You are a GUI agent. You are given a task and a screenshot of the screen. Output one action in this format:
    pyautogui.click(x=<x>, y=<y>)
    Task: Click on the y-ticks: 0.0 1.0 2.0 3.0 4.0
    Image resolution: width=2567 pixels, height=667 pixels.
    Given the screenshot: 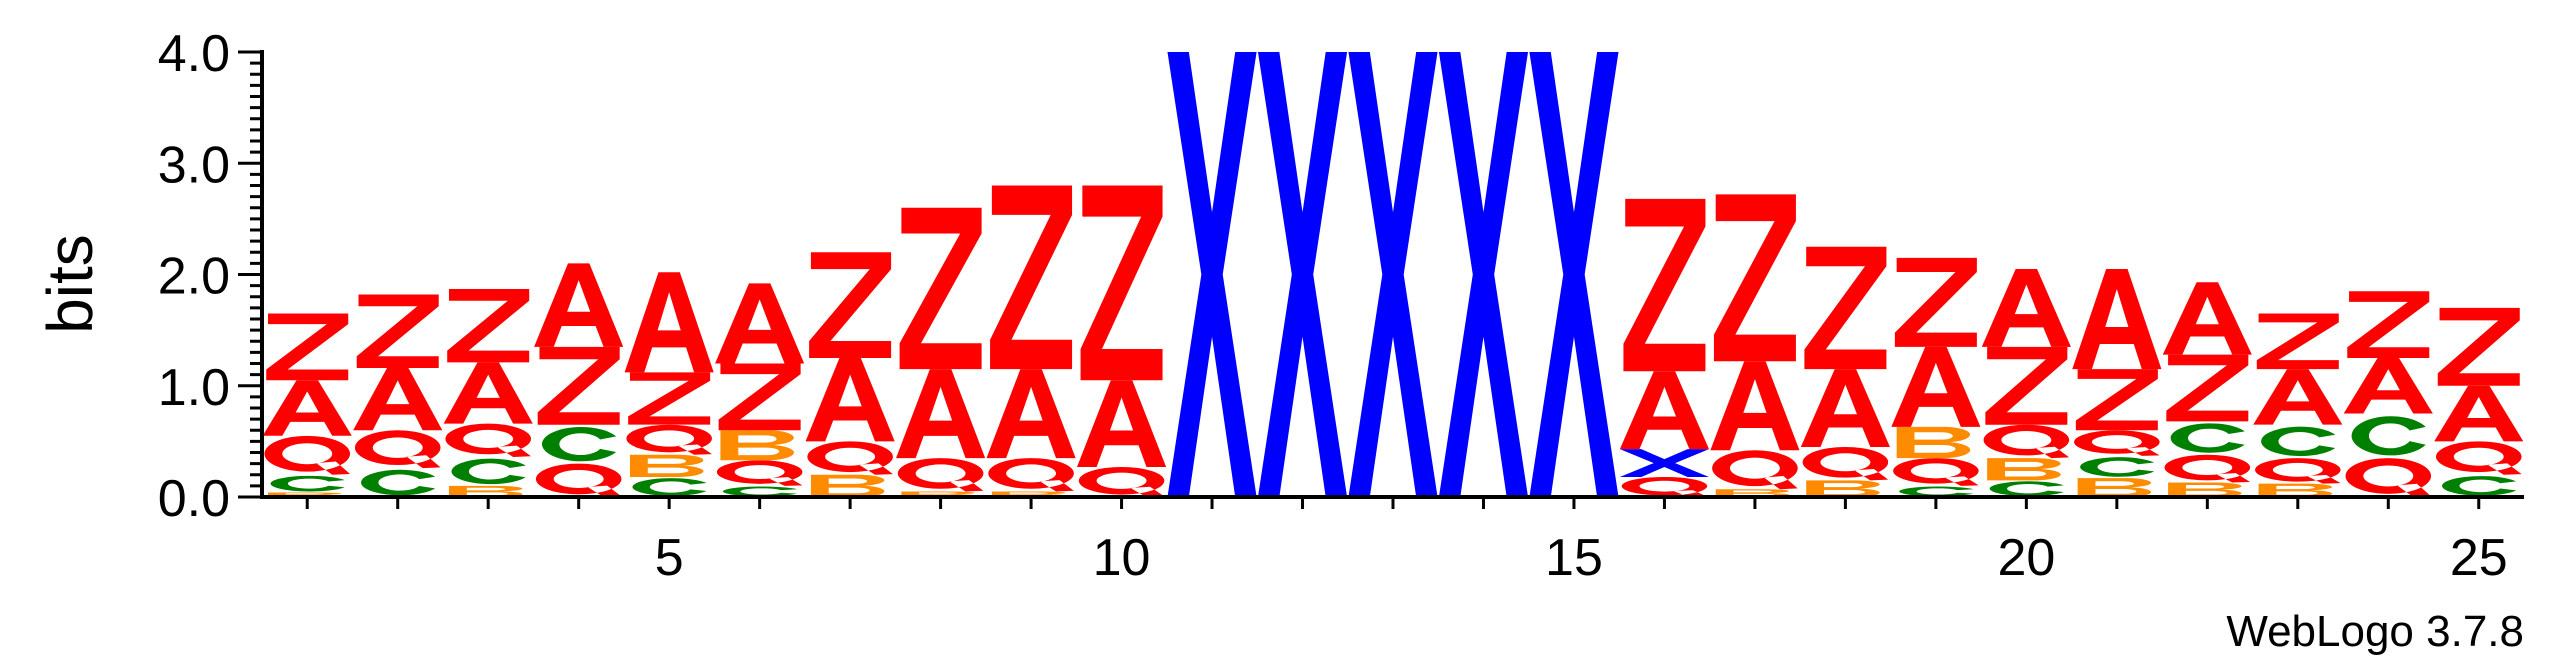 What is the action you would take?
    pyautogui.click(x=210, y=276)
    